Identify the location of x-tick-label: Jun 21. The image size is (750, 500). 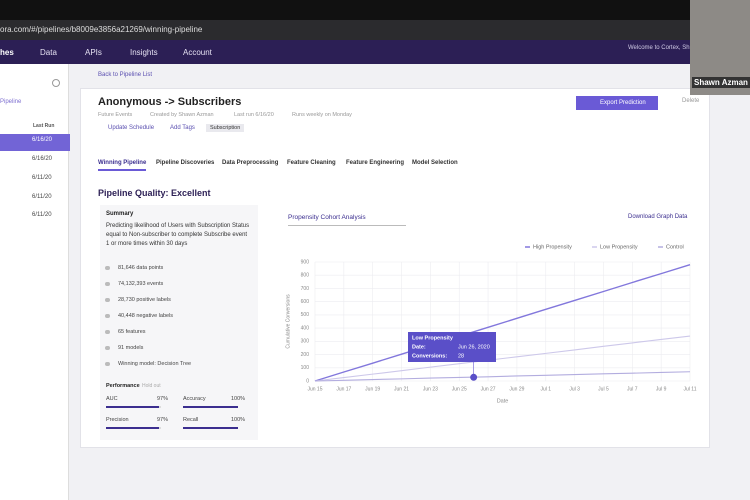
(401, 389).